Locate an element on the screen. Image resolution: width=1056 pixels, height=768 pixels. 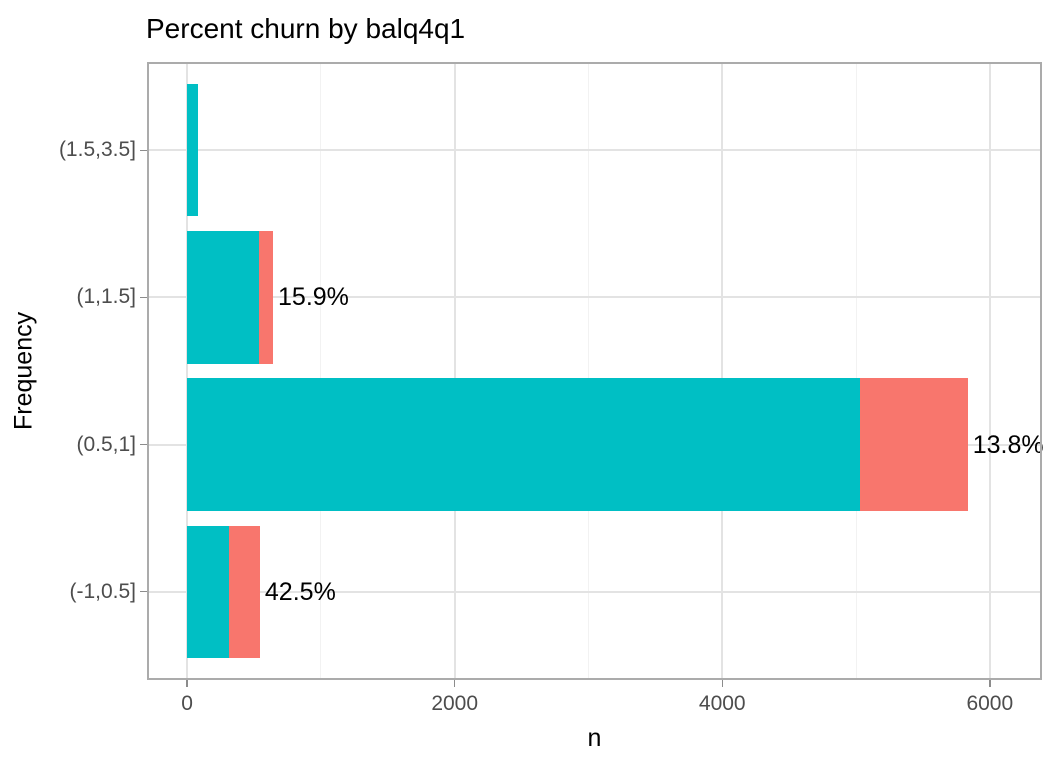
x-axis-title: n is located at coordinates (594, 738).